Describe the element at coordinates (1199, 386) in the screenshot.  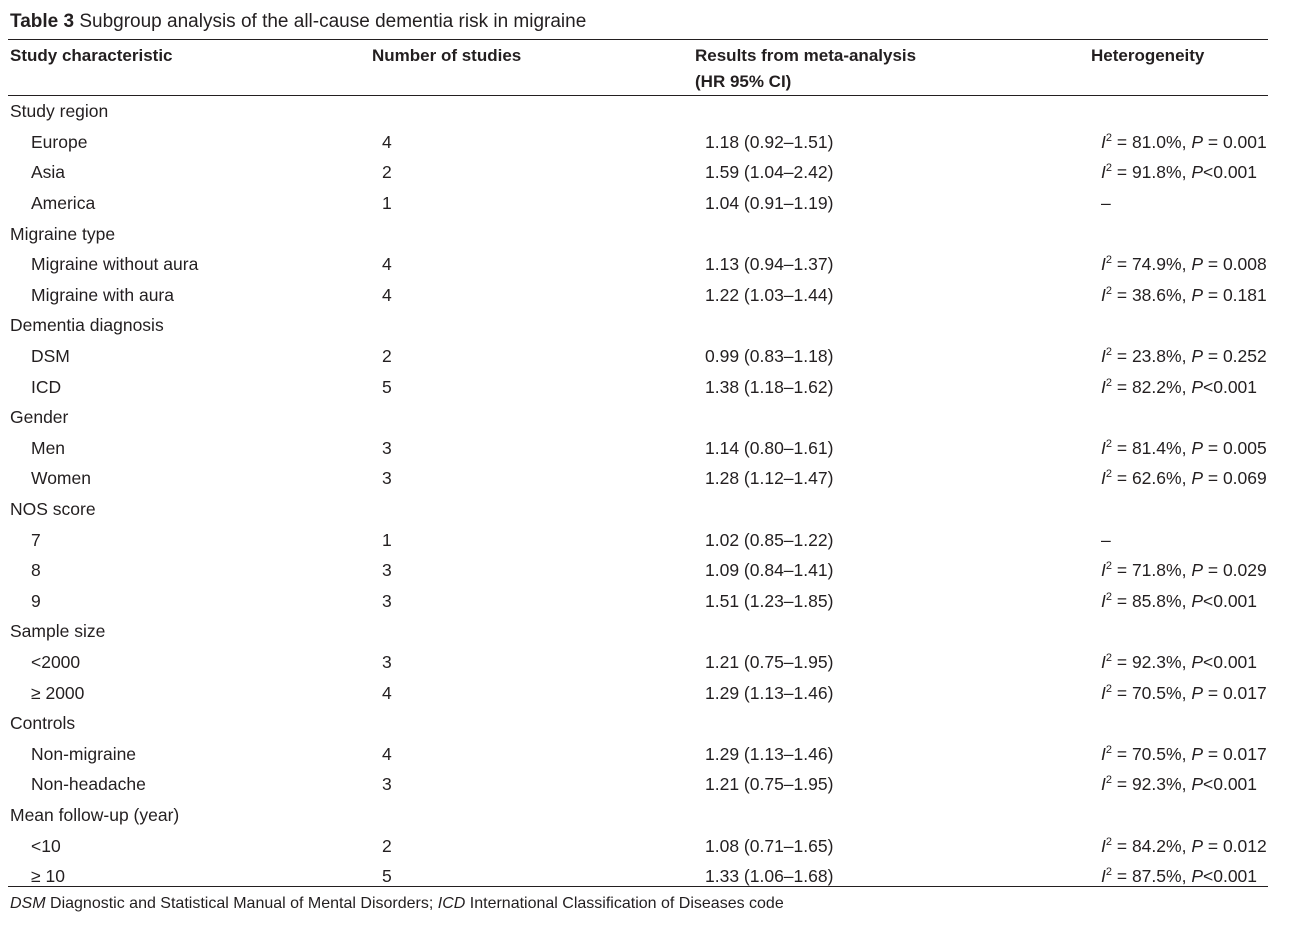
I see `heterogeneity-cell: I2 = 82.2%, P<0.001` at that location.